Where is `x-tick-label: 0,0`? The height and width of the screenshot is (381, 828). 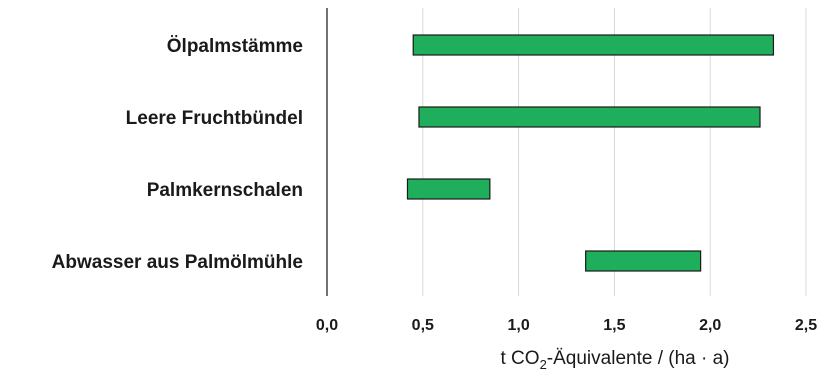 x-tick-label: 0,0 is located at coordinates (327, 325).